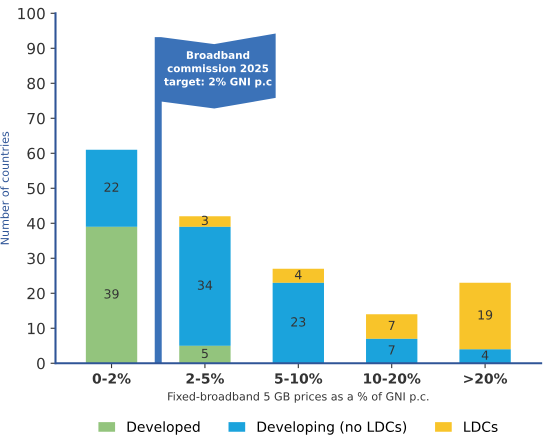 The width and height of the screenshot is (555, 443). Describe the element at coordinates (4, 188) in the screenshot. I see `y-axis-title: Number of countries` at that location.